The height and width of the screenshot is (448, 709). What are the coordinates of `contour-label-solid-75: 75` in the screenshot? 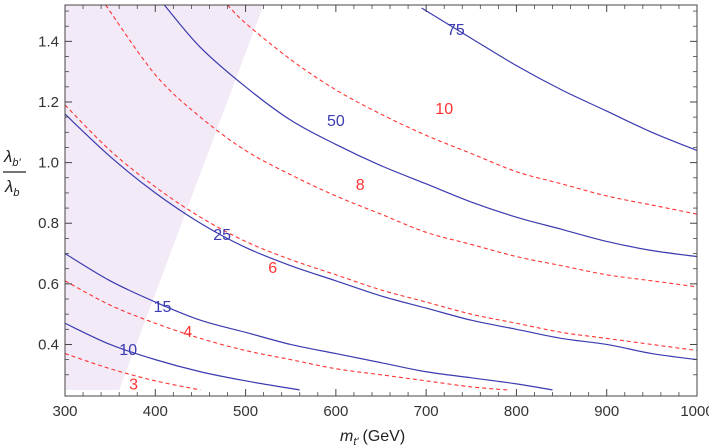 It's located at (456, 30).